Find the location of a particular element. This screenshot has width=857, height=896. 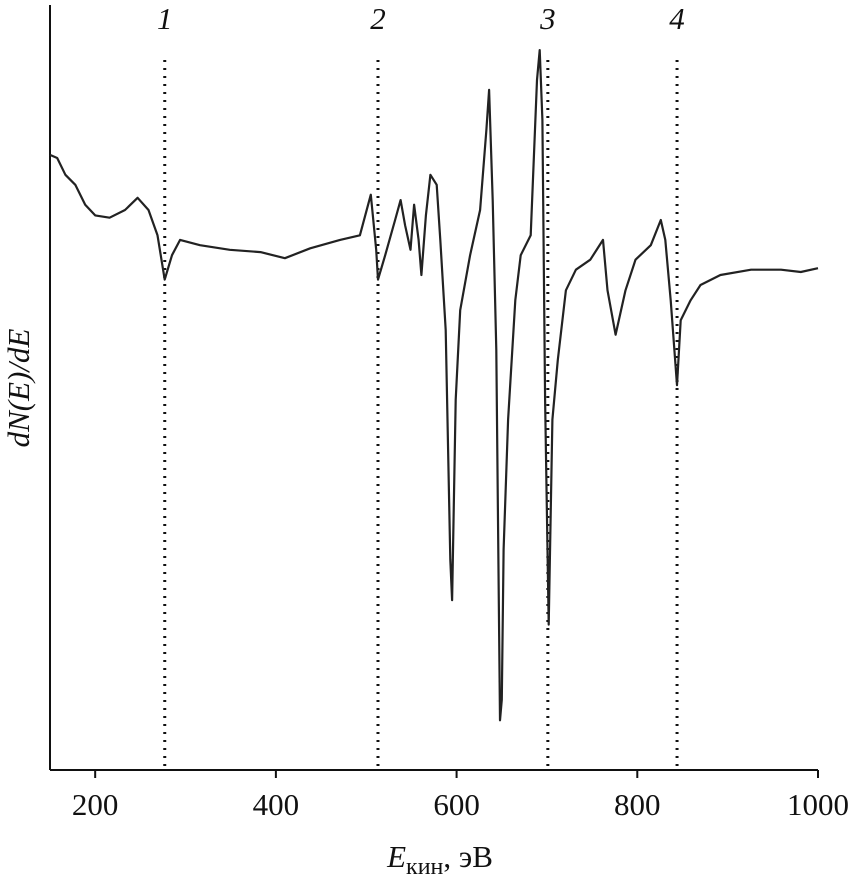

x-tick-label: 1000 is located at coordinates (818, 804).